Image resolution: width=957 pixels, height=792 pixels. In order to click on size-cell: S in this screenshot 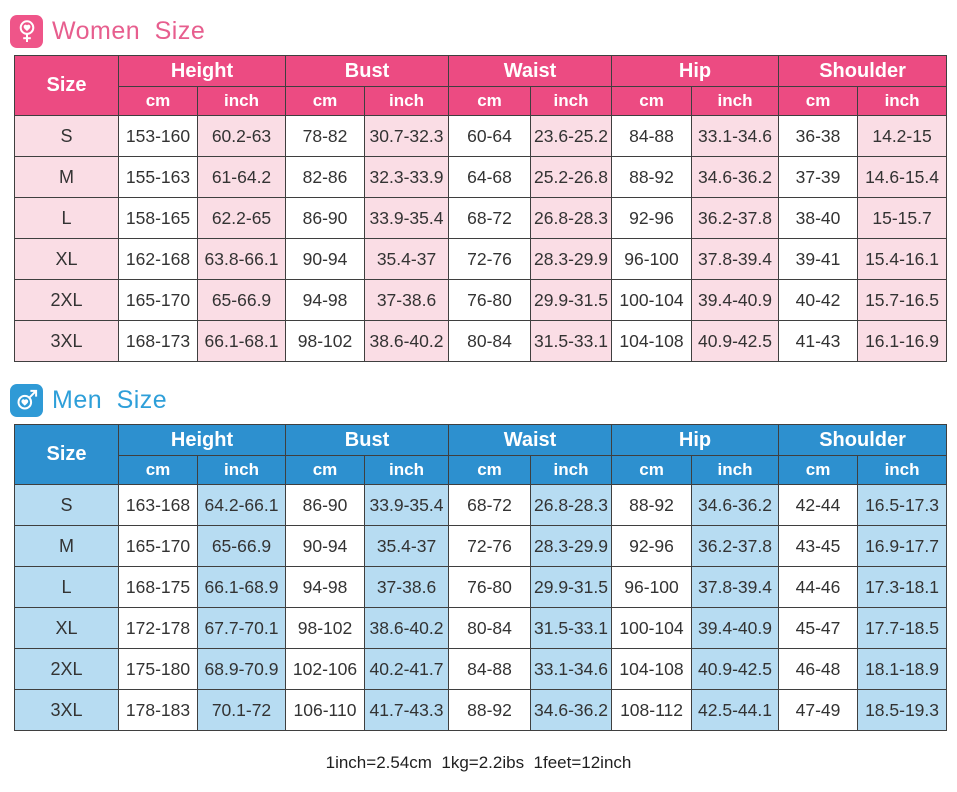, I will do `click(66, 505)`.